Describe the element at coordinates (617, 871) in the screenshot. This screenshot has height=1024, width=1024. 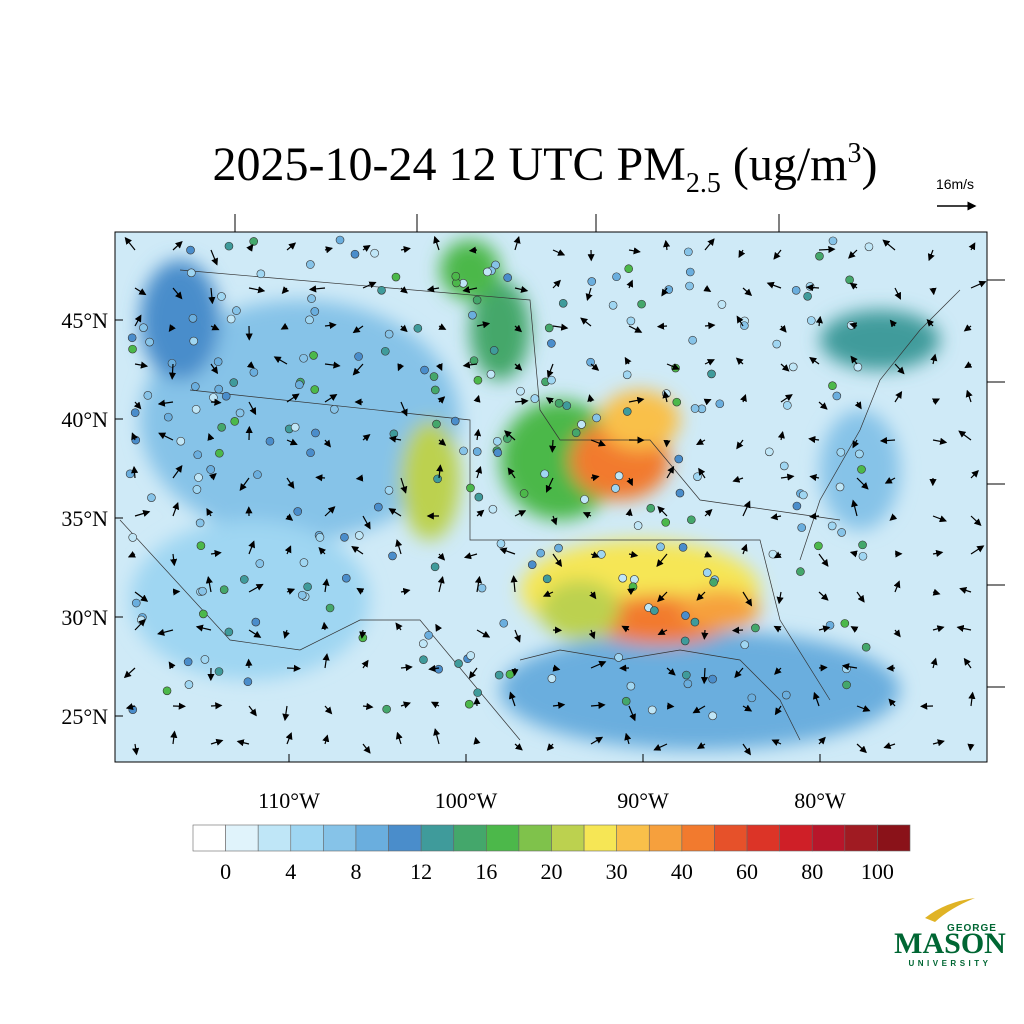
I see `colorbar-label: 30` at that location.